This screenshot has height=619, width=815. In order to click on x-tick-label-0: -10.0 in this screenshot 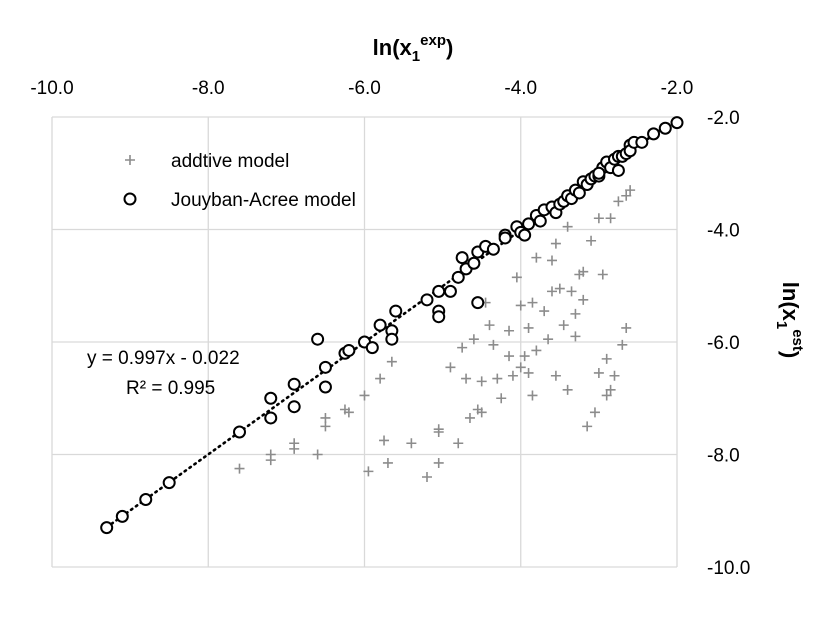, I will do `click(51, 88)`.